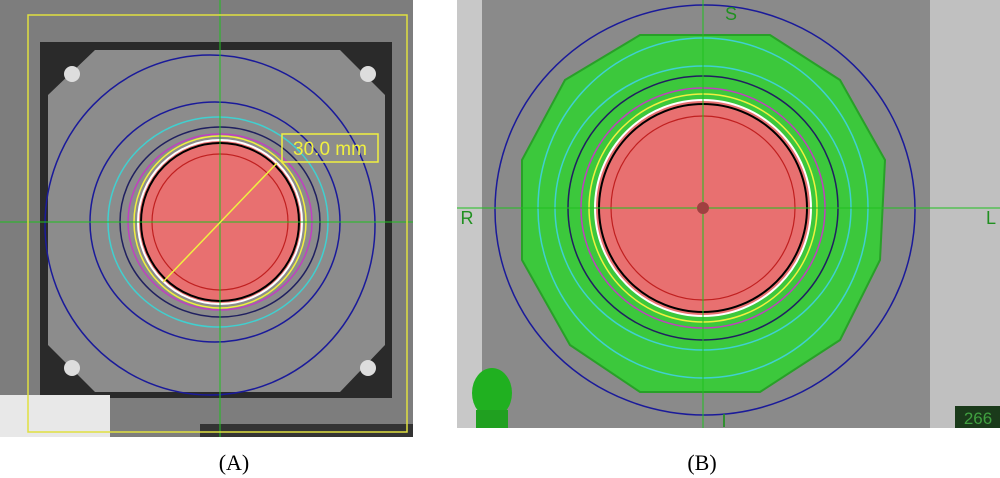 The height and width of the screenshot is (478, 1000). What do you see at coordinates (701, 462) in the screenshot?
I see `caption: (B)` at bounding box center [701, 462].